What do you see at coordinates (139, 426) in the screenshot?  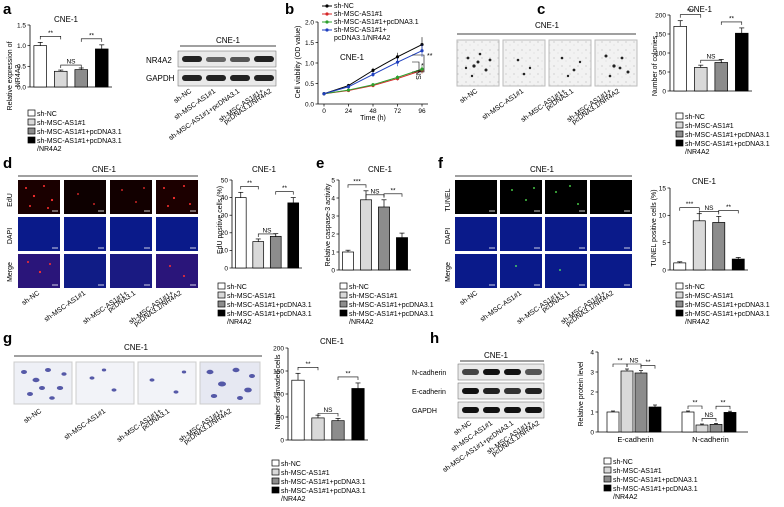 I see `g-xl-pc-a: sh-MSC-AS1#1+` at bounding box center [139, 426].